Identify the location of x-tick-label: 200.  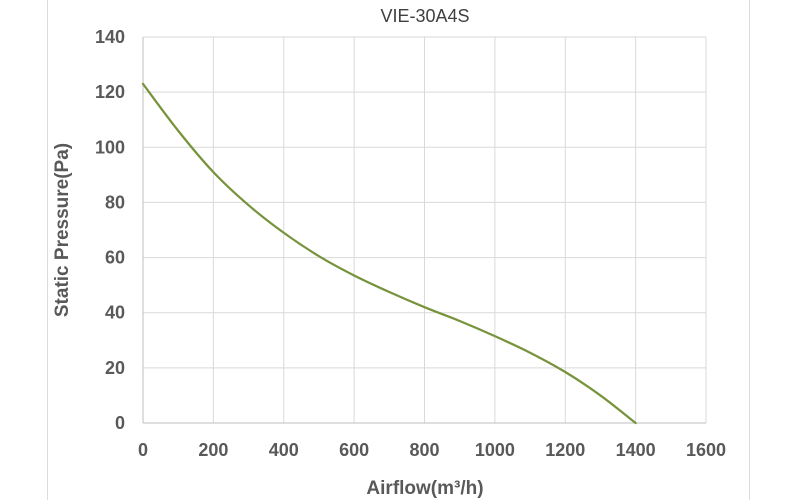
(213, 450).